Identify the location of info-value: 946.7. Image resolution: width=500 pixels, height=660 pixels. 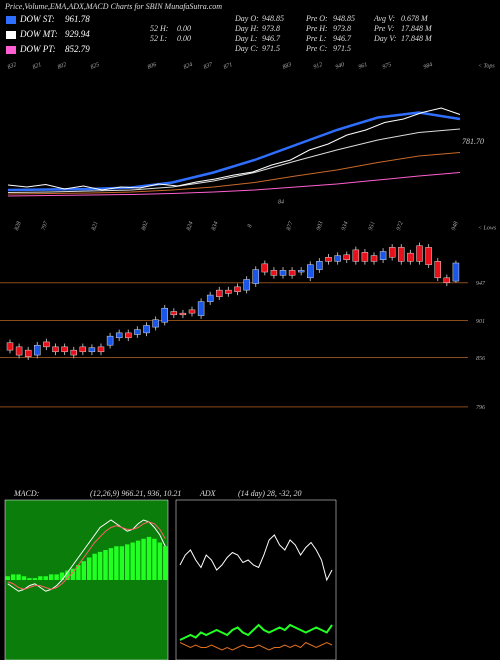
(342, 38).